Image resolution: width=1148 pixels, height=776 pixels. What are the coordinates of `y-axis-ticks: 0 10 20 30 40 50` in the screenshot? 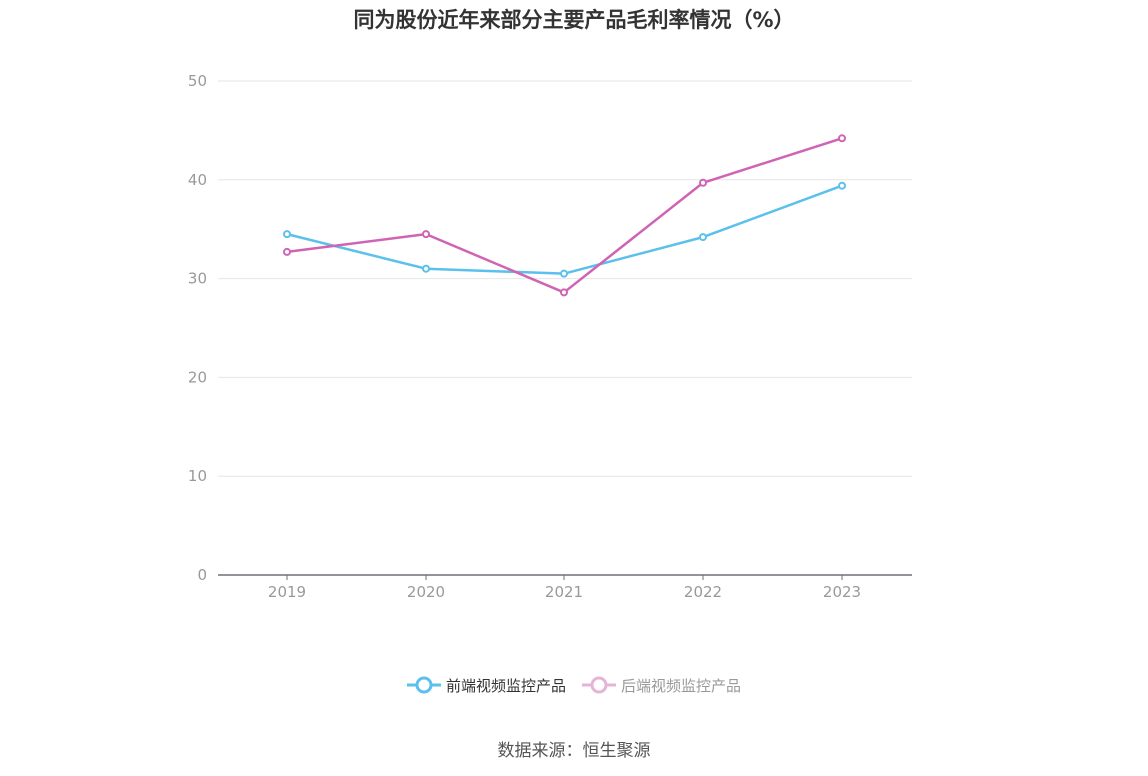 It's located at (197, 328).